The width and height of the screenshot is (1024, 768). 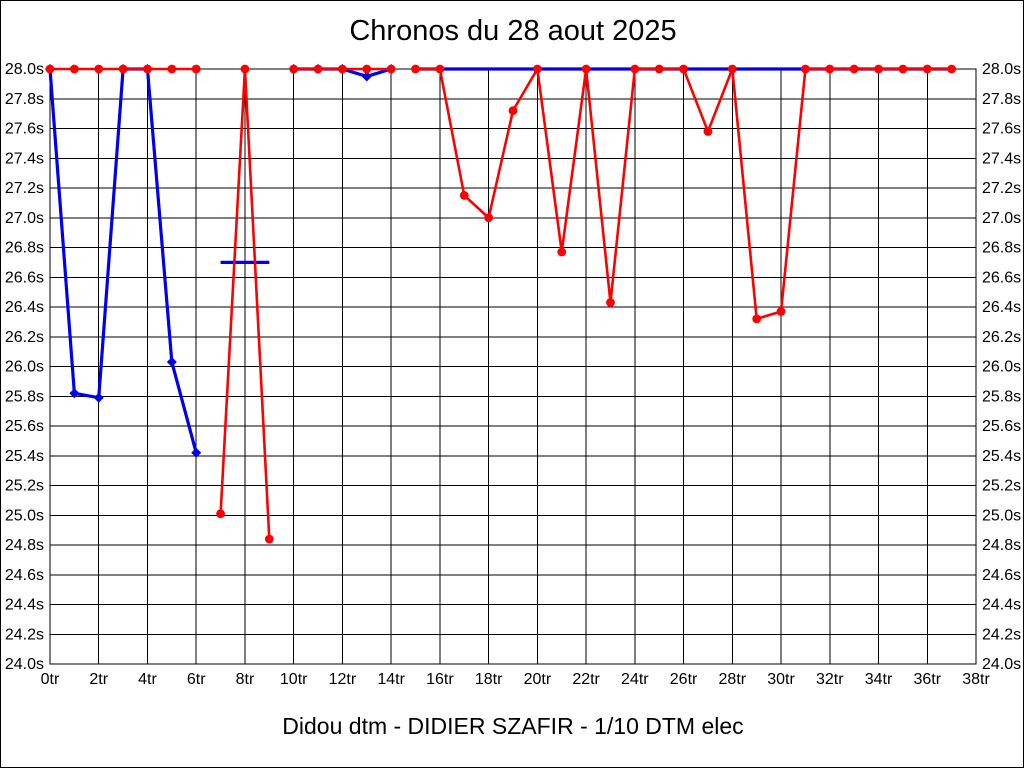 What do you see at coordinates (245, 679) in the screenshot?
I see `x-tick-label: 8tr` at bounding box center [245, 679].